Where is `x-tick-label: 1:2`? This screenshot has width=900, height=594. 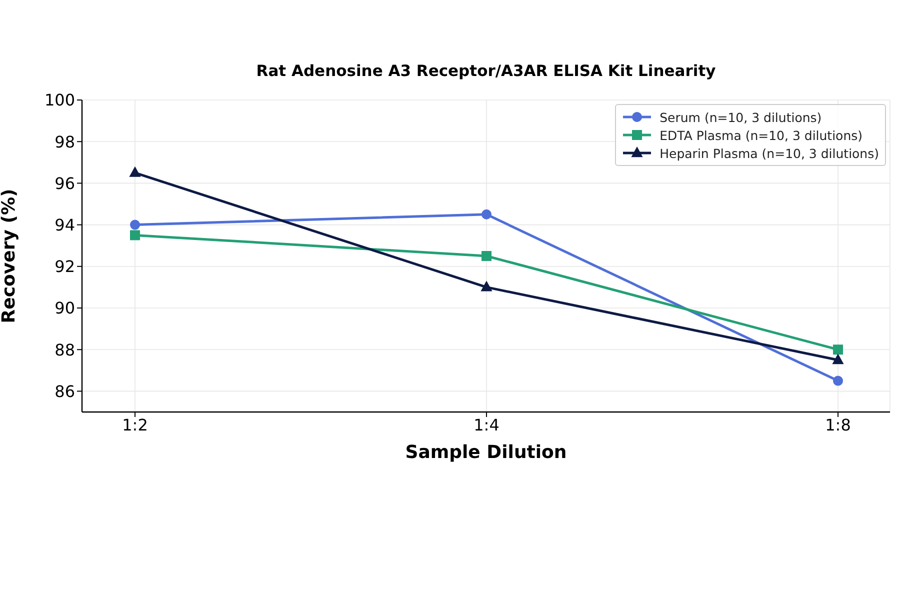
x-tick-label: 1:2 is located at coordinates (135, 424).